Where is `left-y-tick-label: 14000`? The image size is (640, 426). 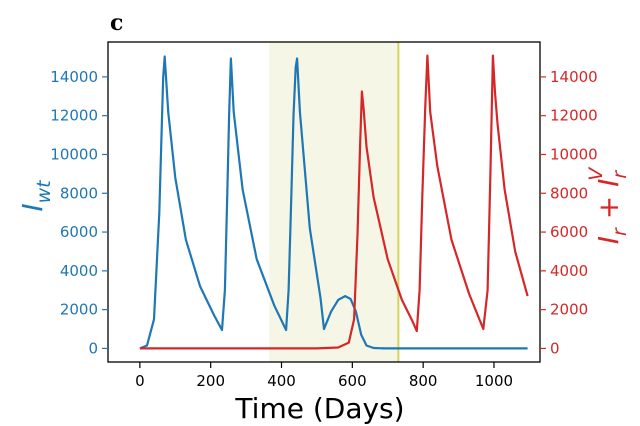 left-y-tick-label: 14000 is located at coordinates (74, 77).